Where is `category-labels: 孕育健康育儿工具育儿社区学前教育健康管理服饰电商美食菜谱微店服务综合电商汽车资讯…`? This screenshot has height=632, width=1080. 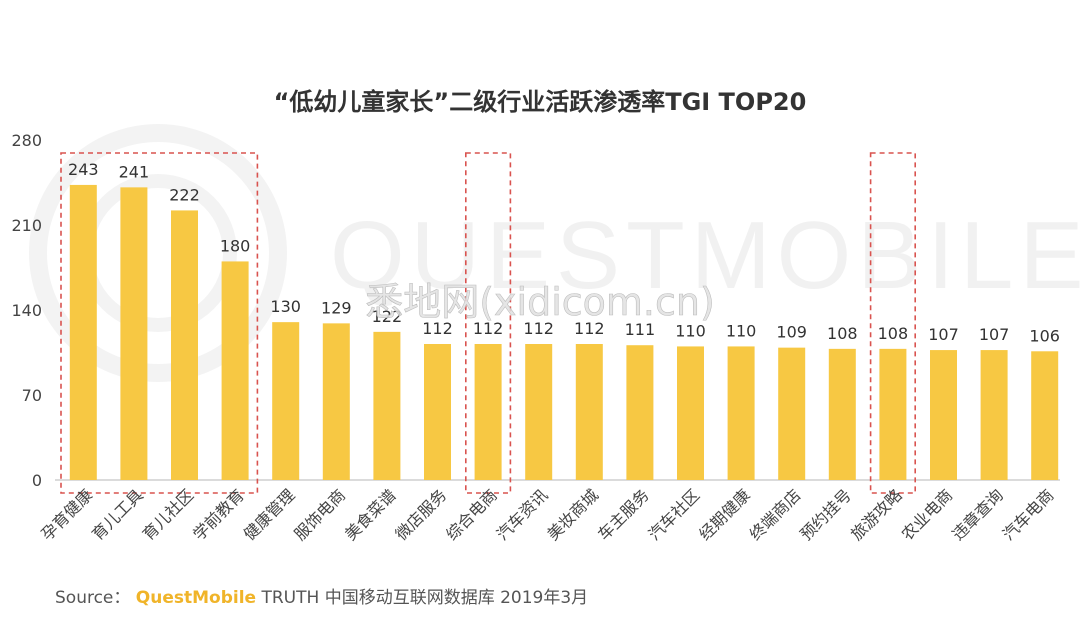 category-labels: 孕育健康育儿工具育儿社区学前教育健康管理服饰电商美食菜谱微店服务综合电商汽车资讯… is located at coordinates (547, 514).